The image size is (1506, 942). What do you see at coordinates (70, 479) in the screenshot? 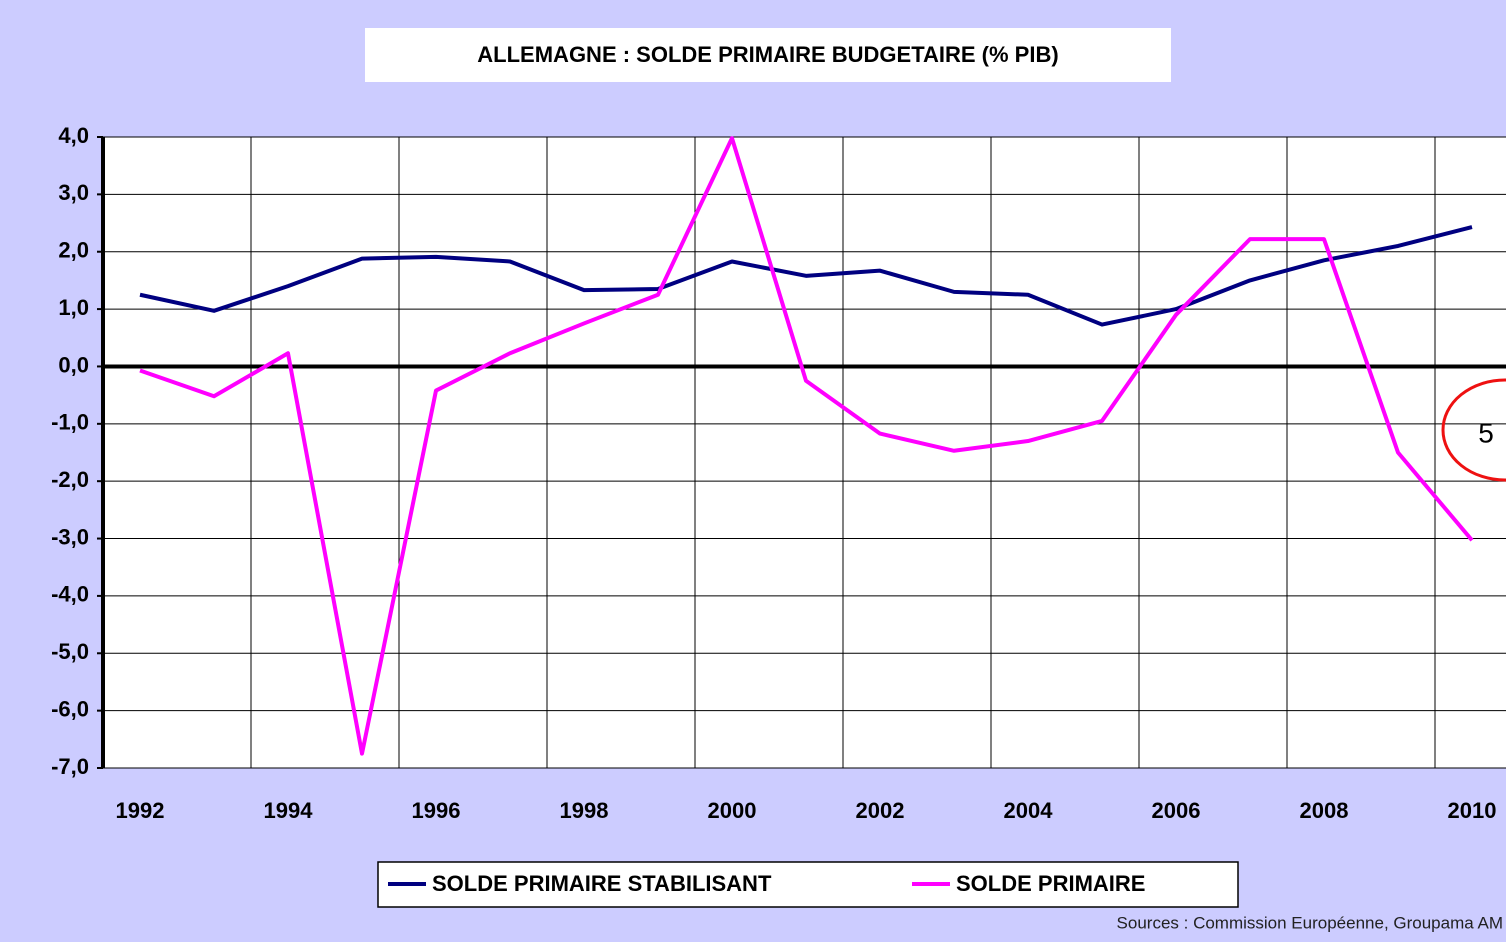
I see `y-tick-label: -2,0` at bounding box center [70, 479].